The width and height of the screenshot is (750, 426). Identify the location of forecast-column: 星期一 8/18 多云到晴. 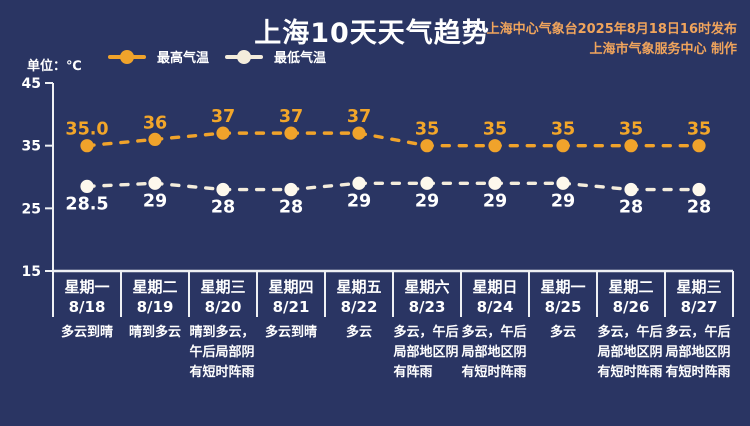
(87, 327).